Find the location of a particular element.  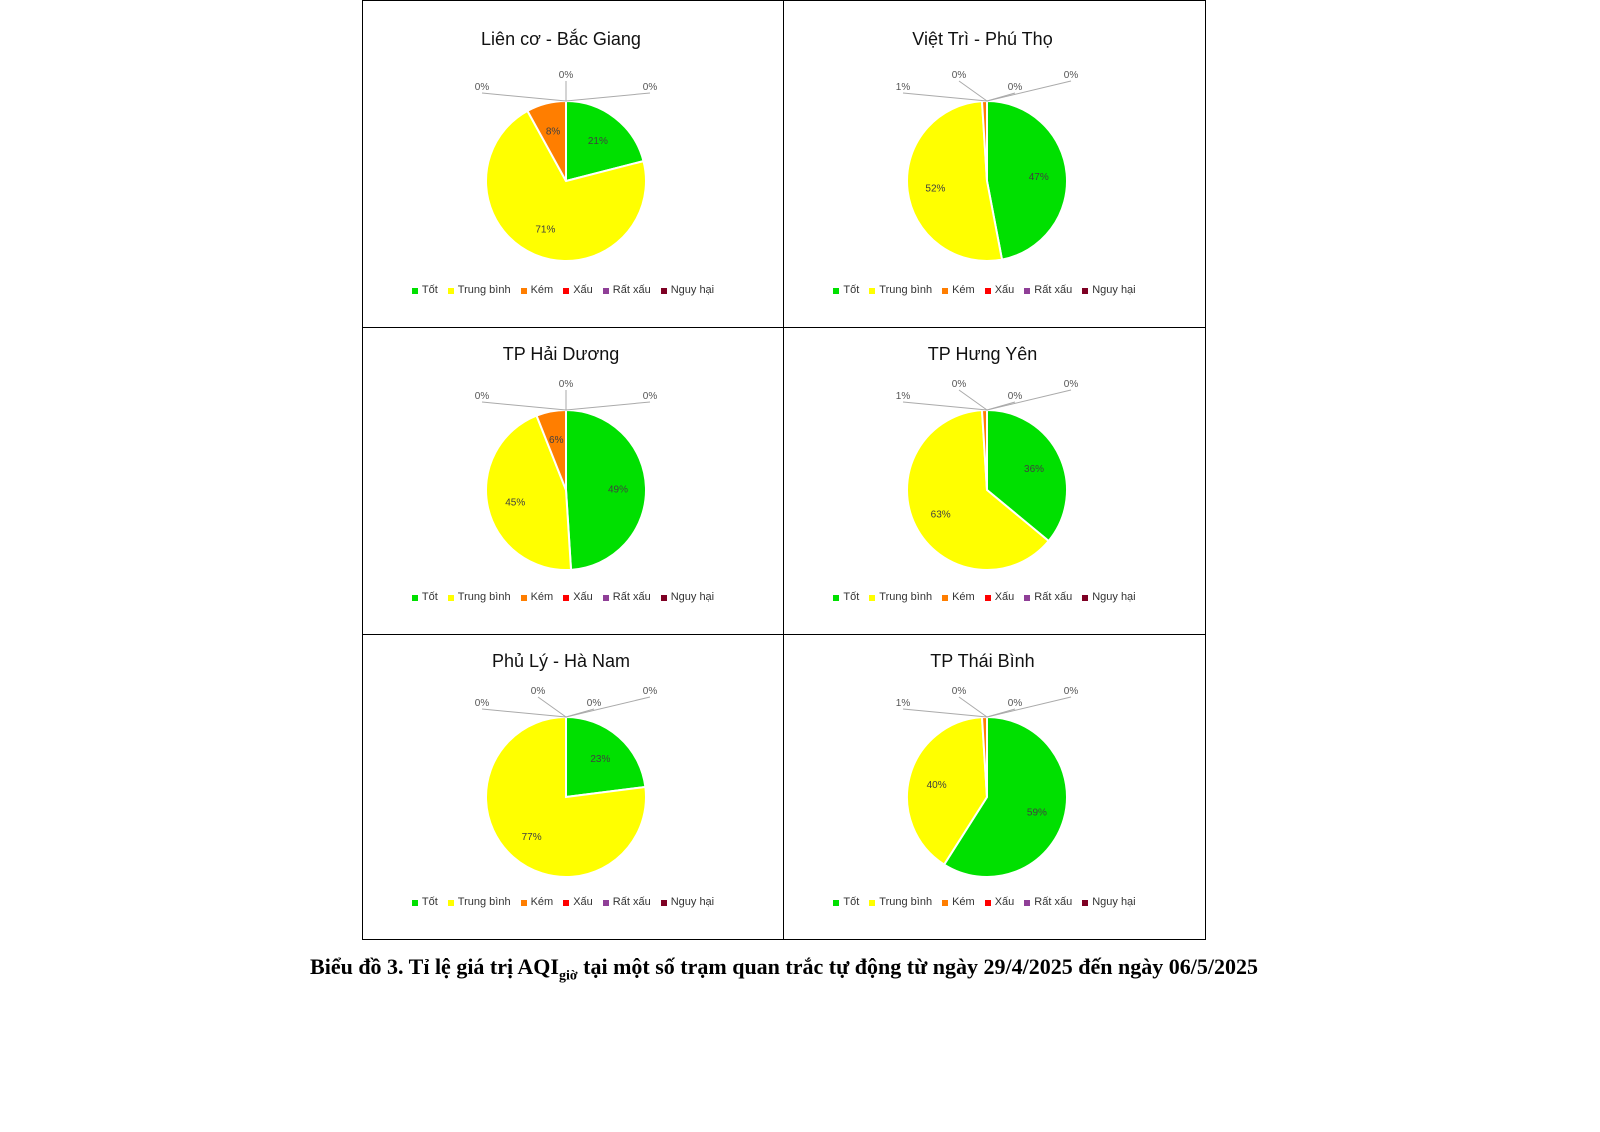

data-label: 52% is located at coordinates (935, 189).